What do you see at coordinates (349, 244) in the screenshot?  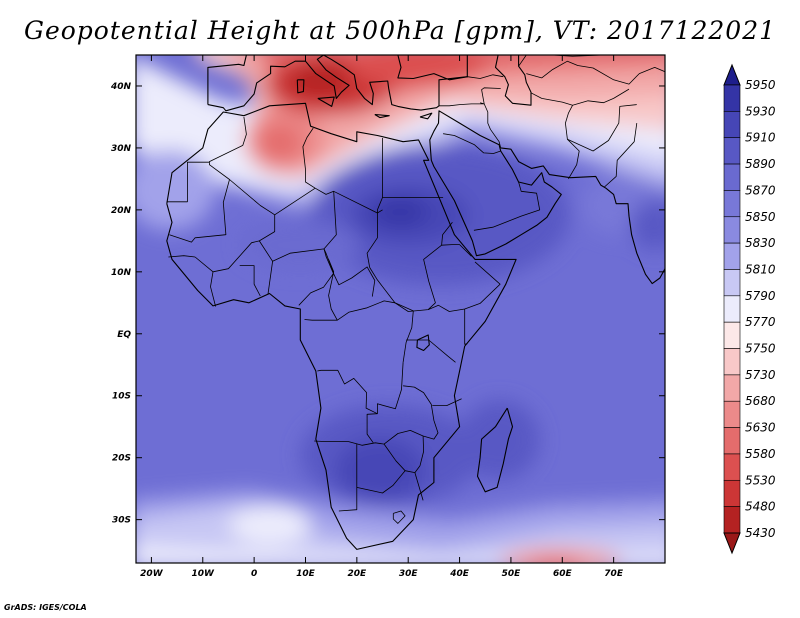 I see `border-chad-east` at bounding box center [349, 244].